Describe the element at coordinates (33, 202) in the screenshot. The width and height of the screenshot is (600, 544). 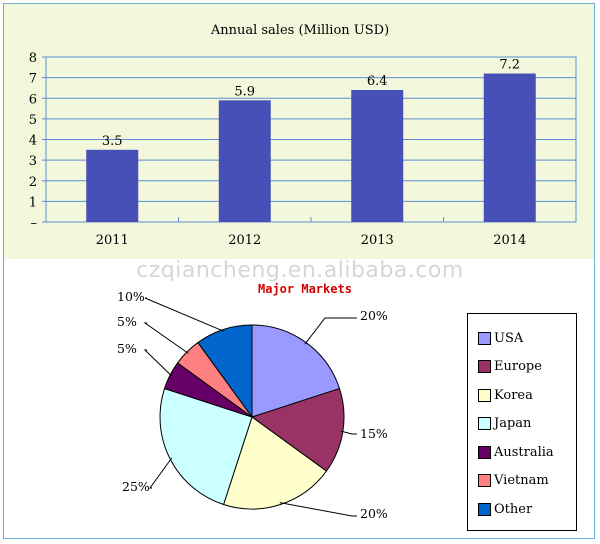
I see `y-tick-label: 1` at that location.